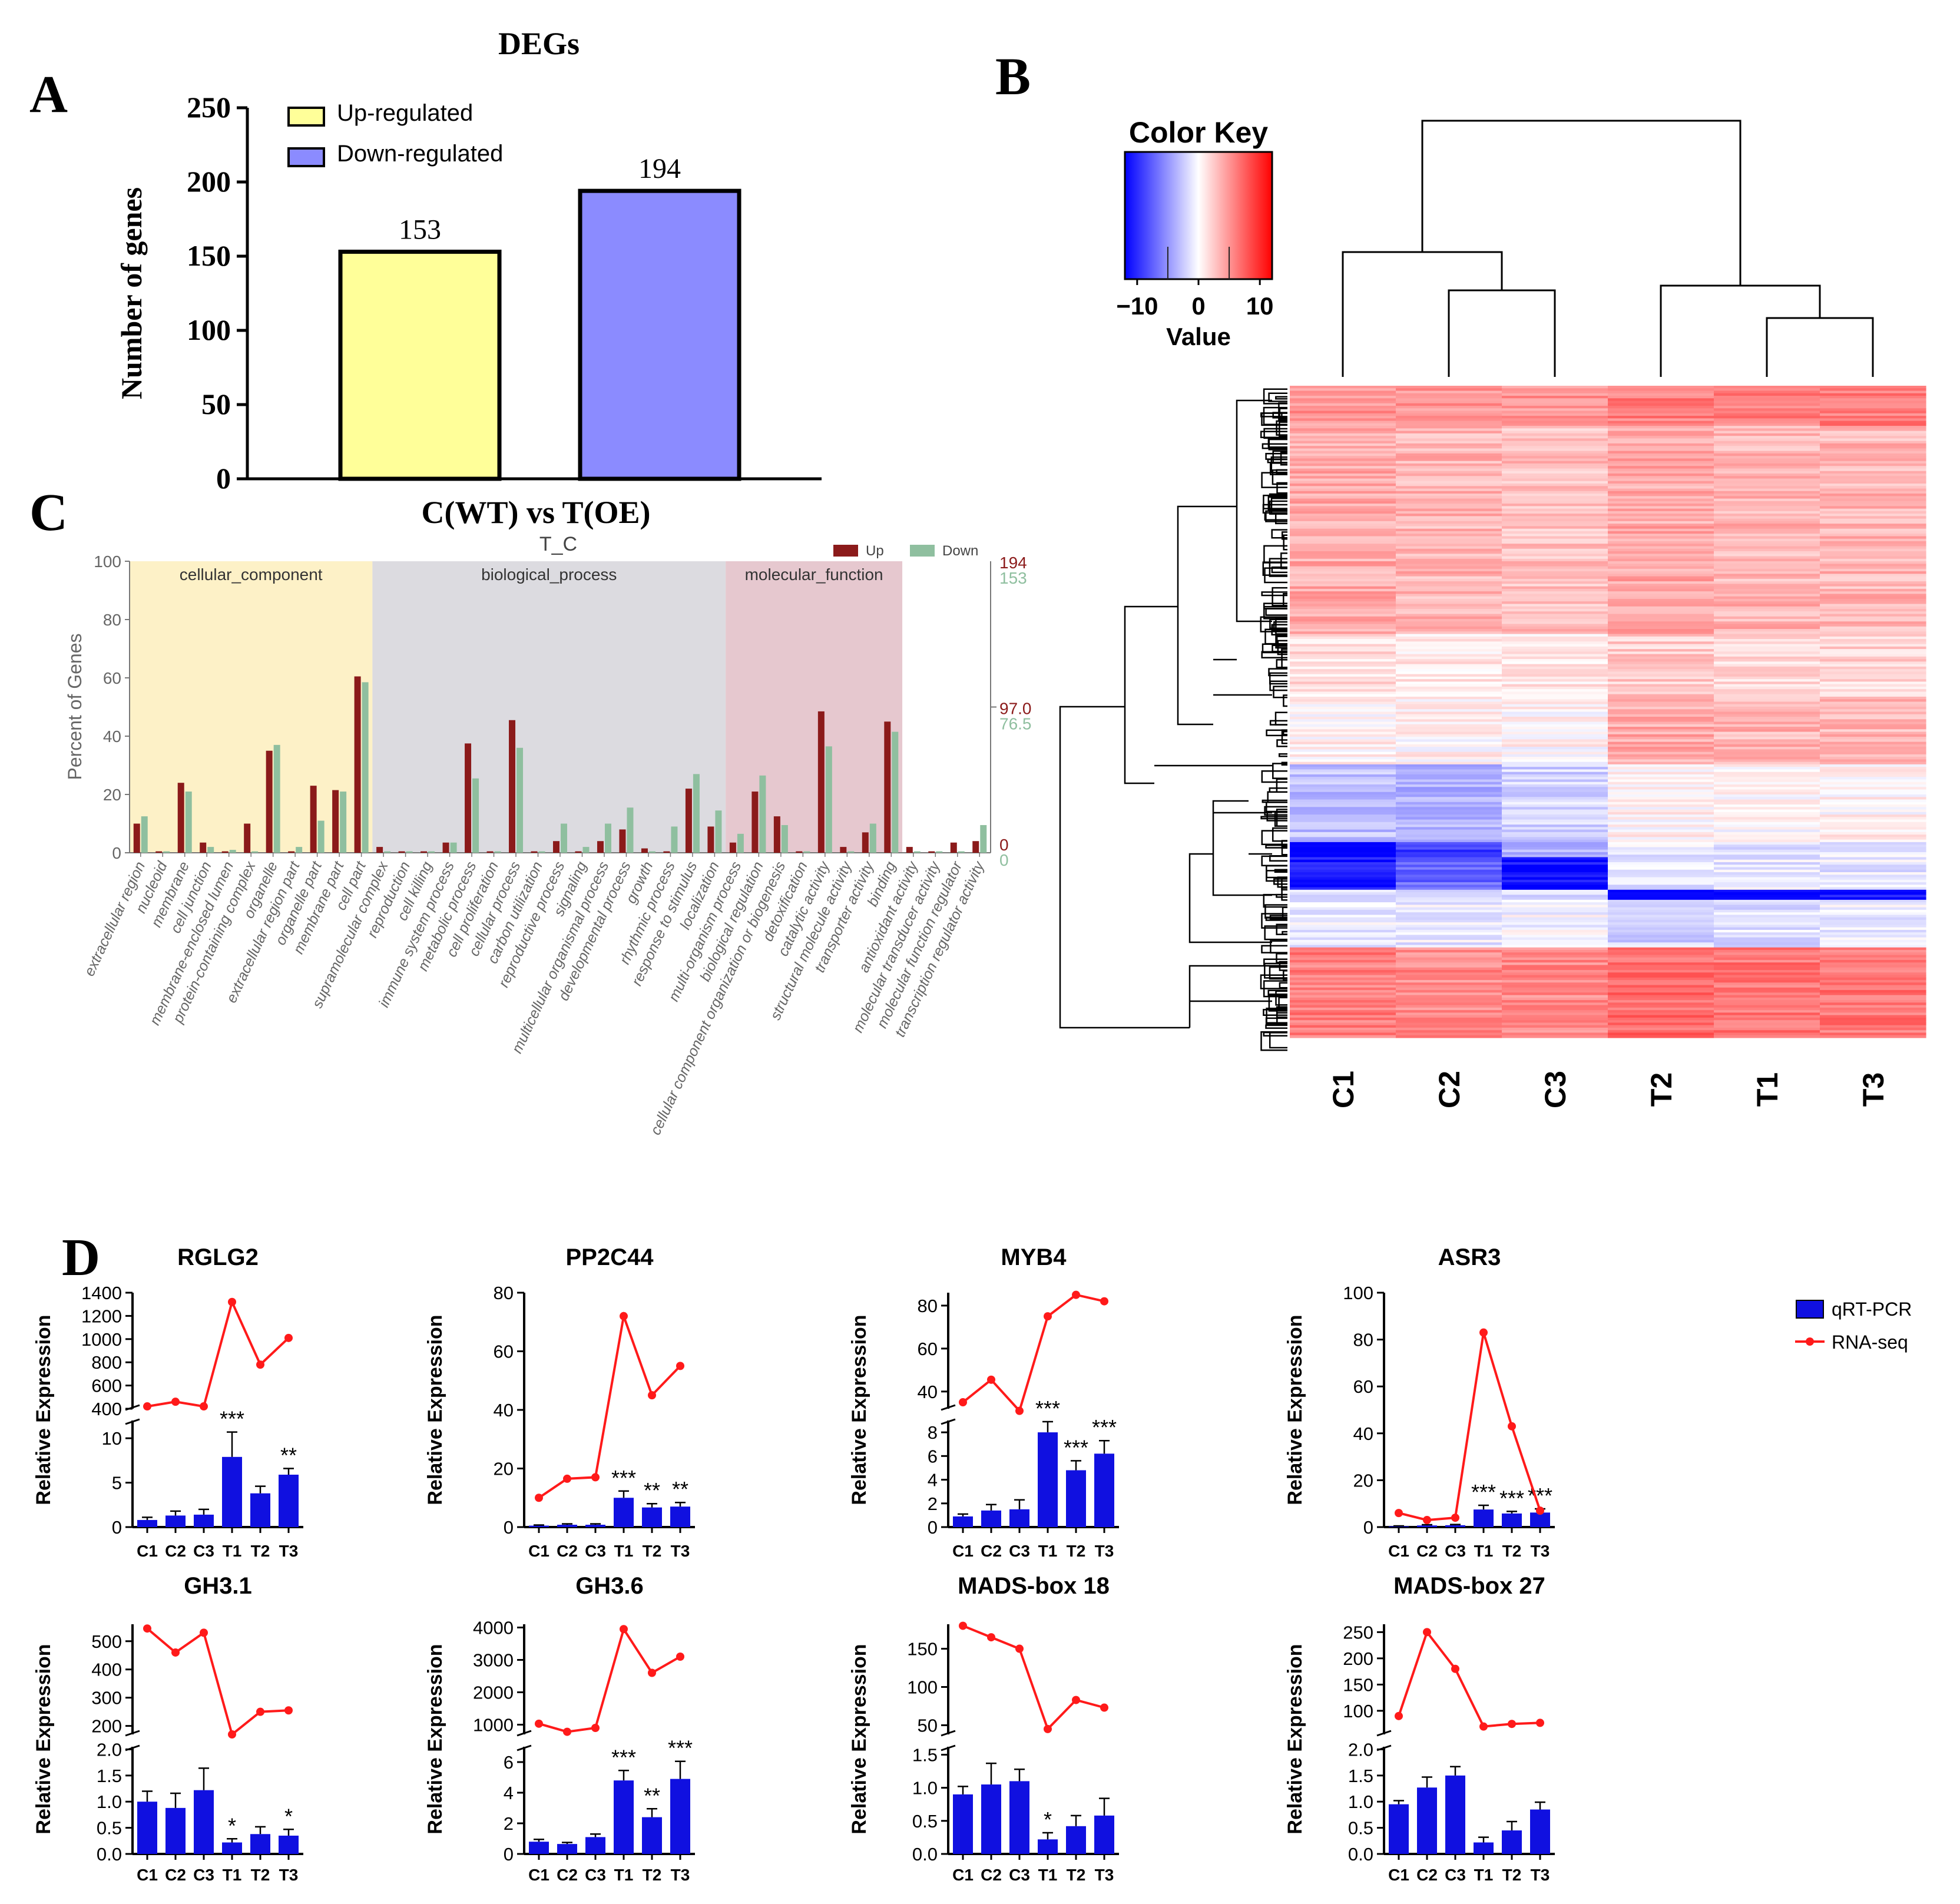  What do you see at coordinates (1873, 1089) in the screenshot?
I see `heatmap-column-label: T3` at bounding box center [1873, 1089].